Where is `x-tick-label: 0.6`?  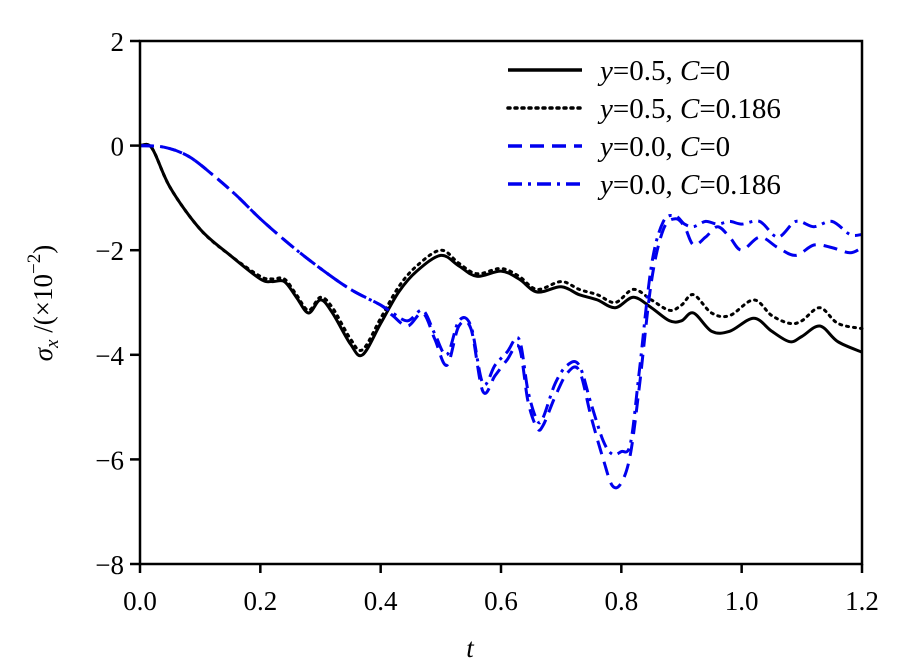
x-tick-label: 0.6 is located at coordinates (501, 601).